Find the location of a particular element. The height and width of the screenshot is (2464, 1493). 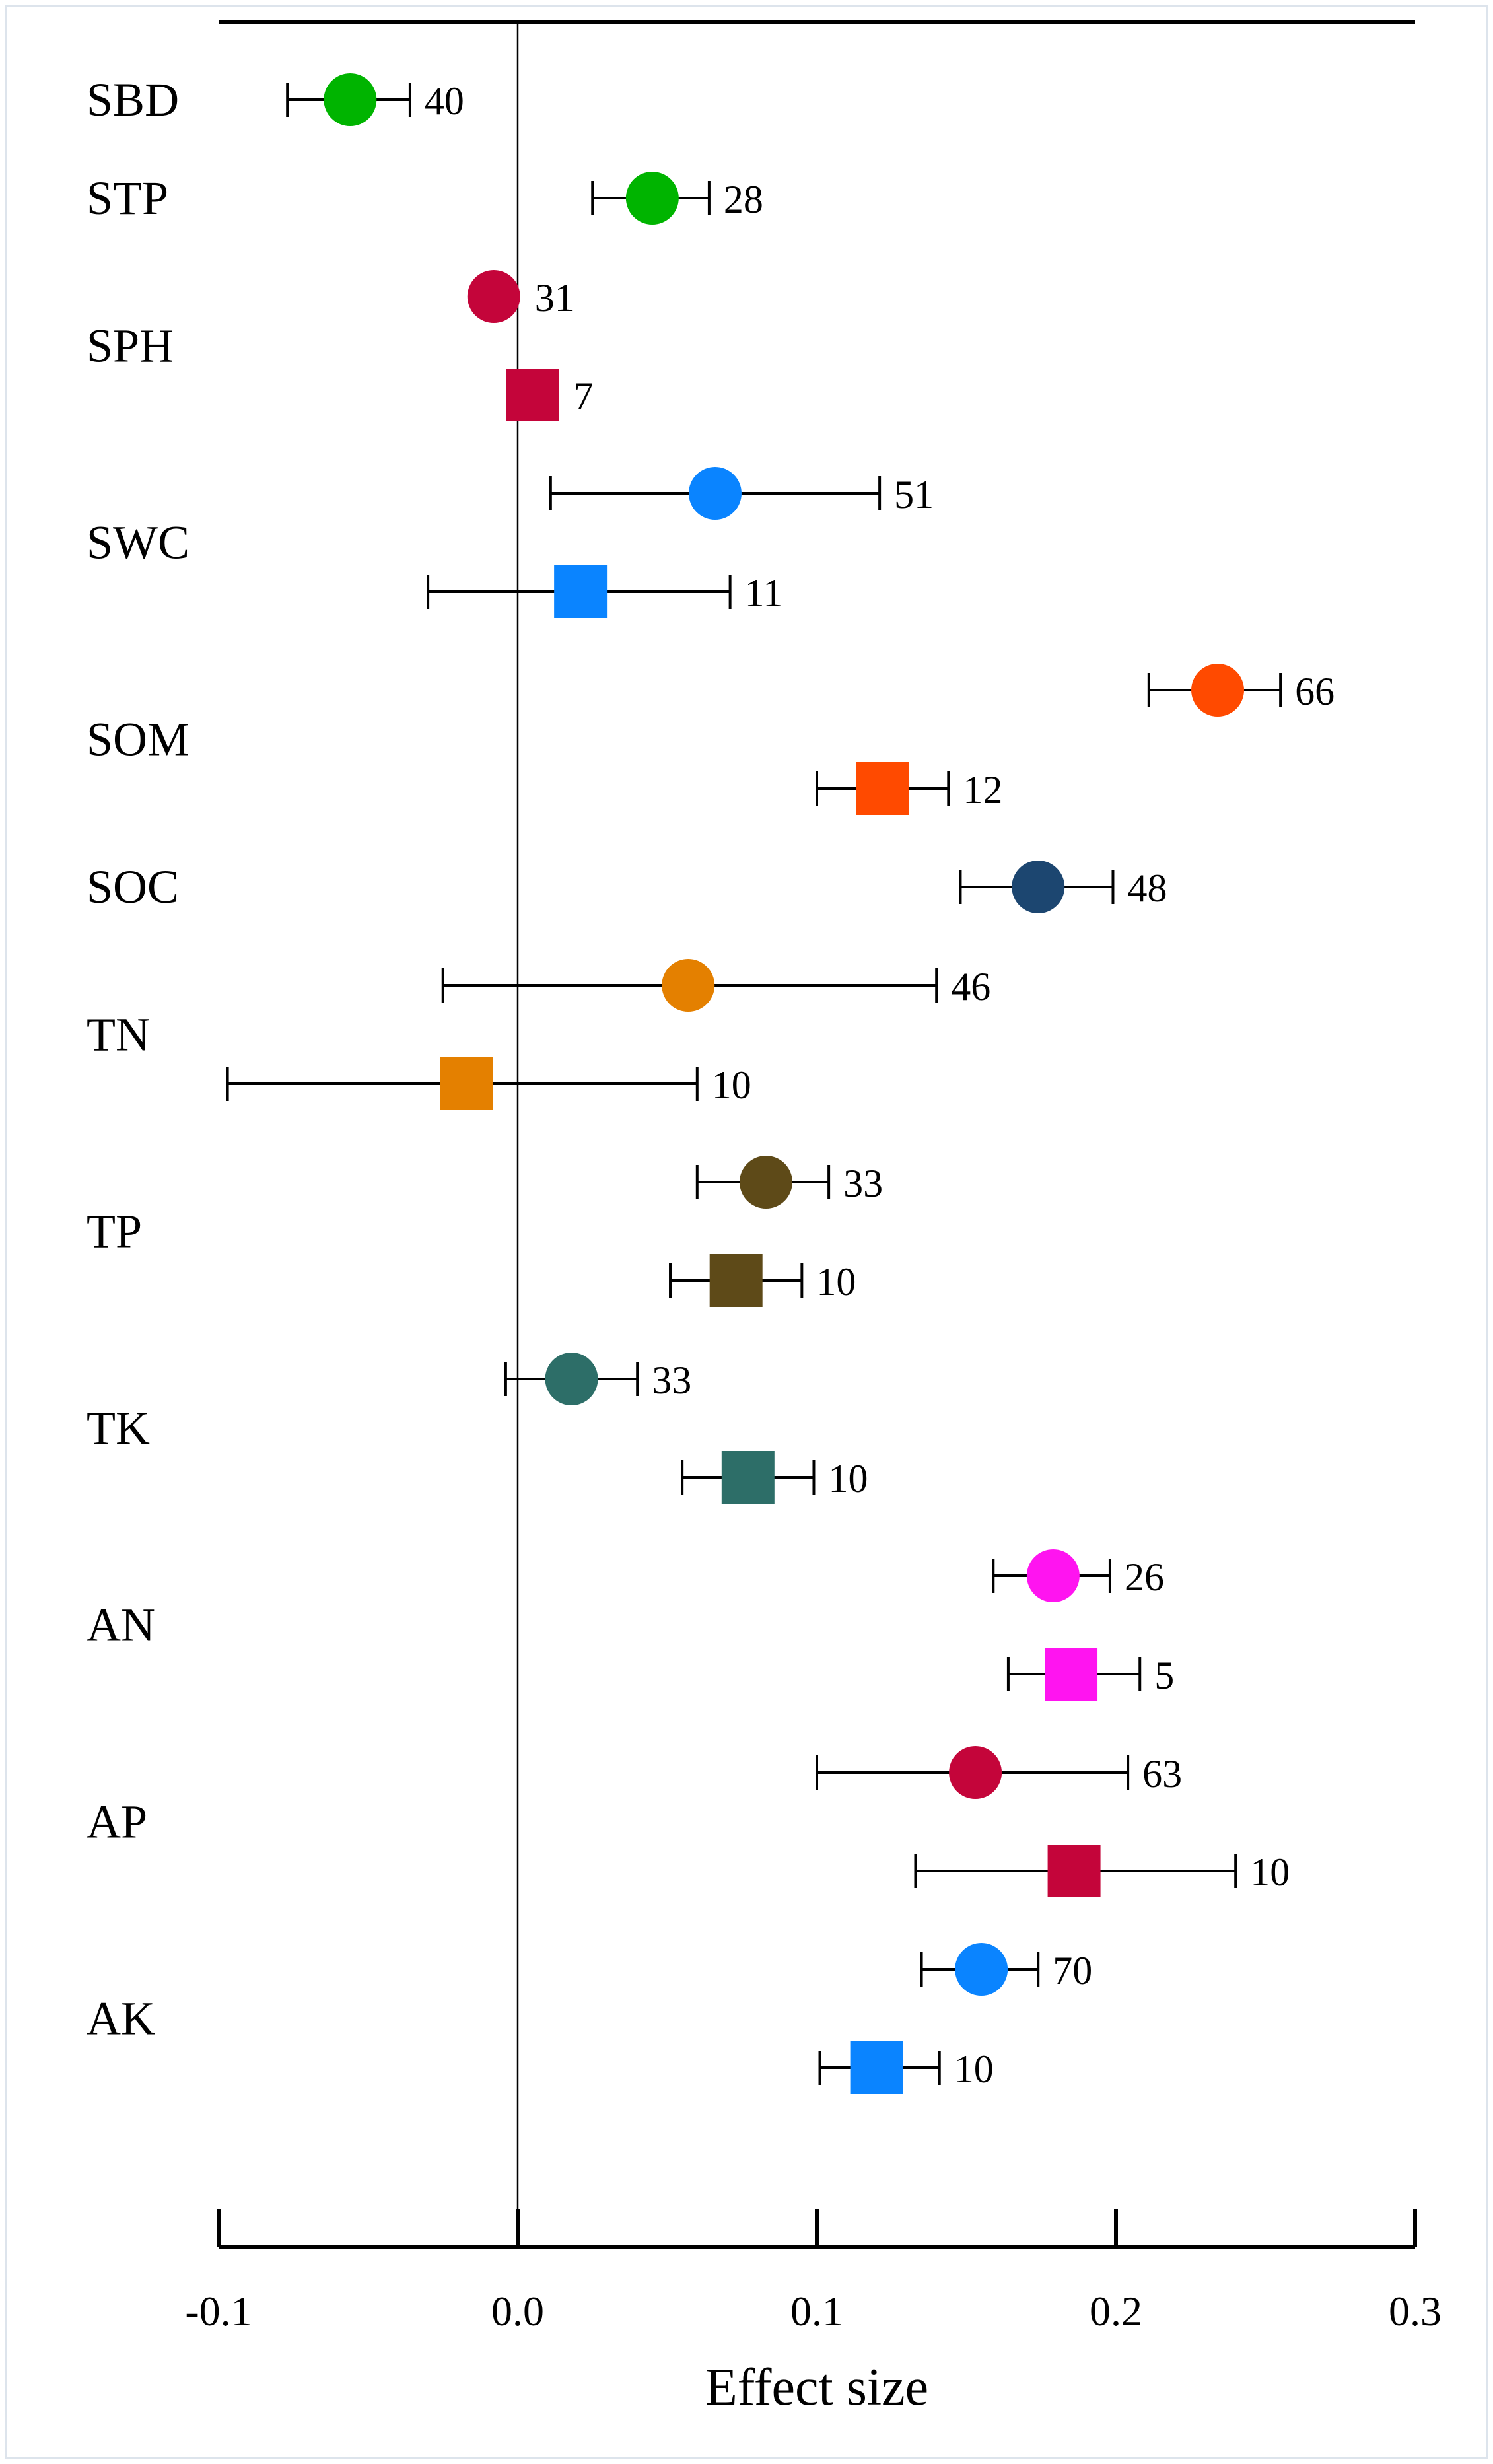

data-point-swc-circle: 51 is located at coordinates (741, 493).